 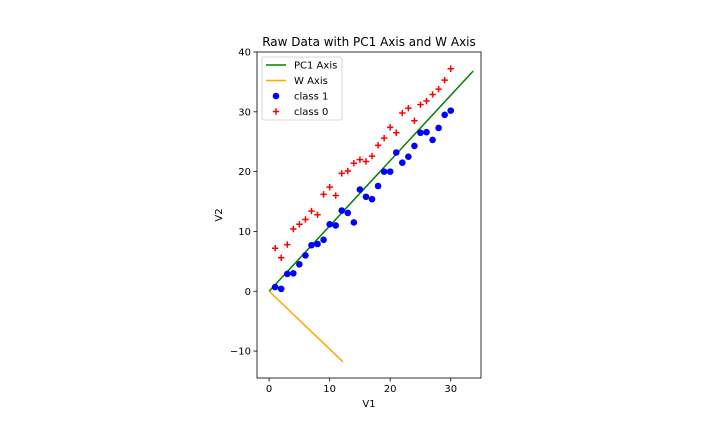 I want to click on legend: PC1 Axis W Axis class 1 class 0, so click(x=302, y=88).